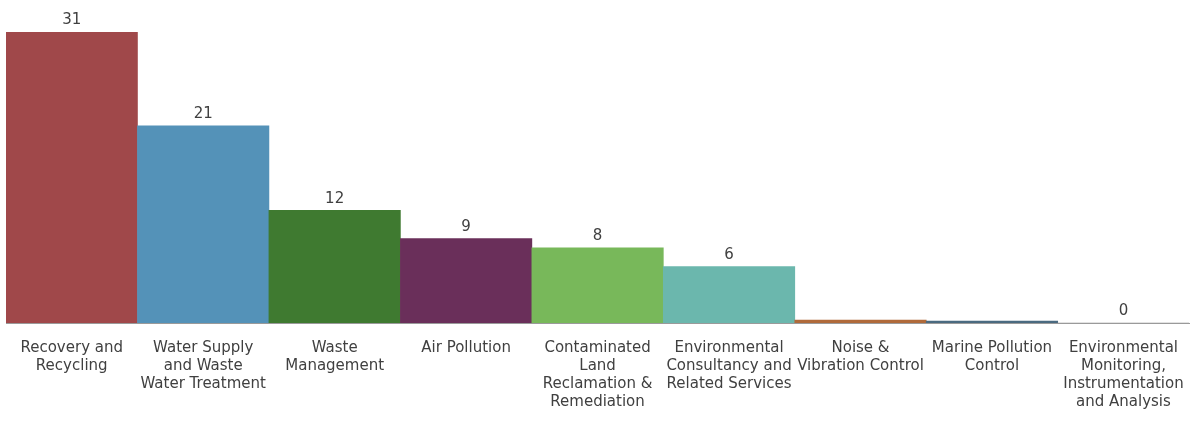  Describe the element at coordinates (335, 197) in the screenshot. I see `data-label: 12` at that location.